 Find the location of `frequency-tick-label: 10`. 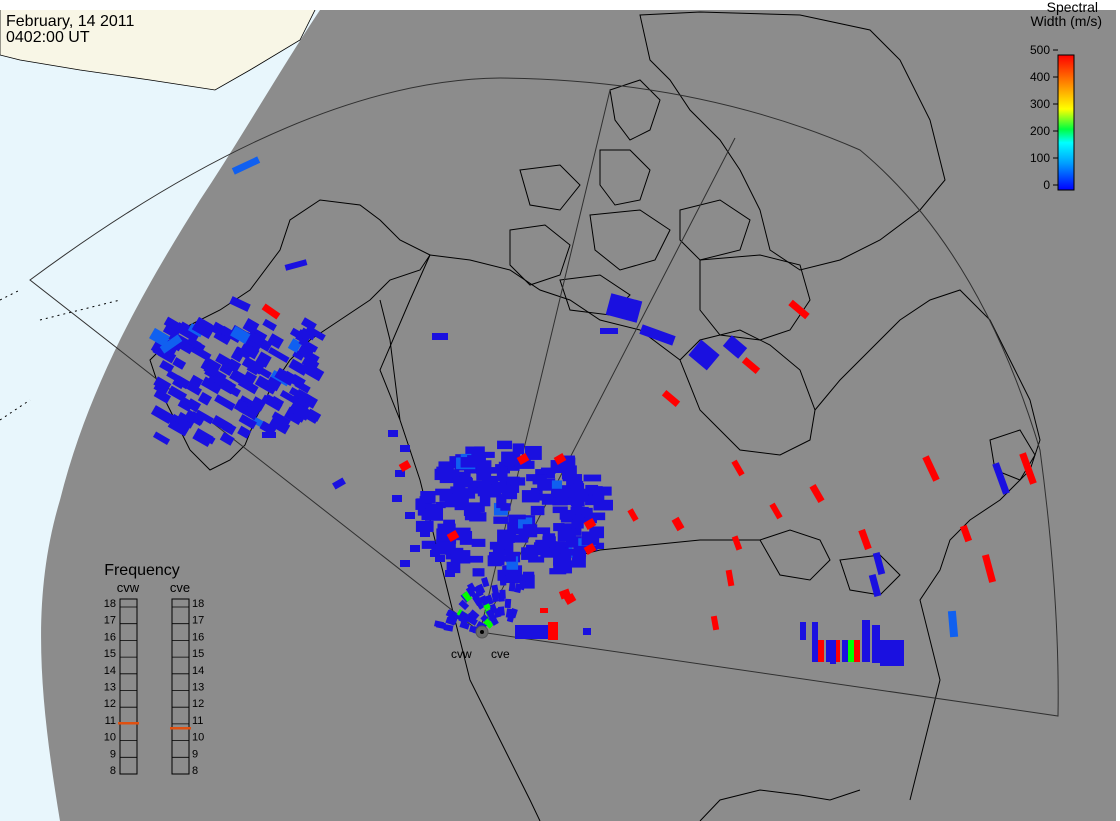

frequency-tick-label: 10 is located at coordinates (110, 738).